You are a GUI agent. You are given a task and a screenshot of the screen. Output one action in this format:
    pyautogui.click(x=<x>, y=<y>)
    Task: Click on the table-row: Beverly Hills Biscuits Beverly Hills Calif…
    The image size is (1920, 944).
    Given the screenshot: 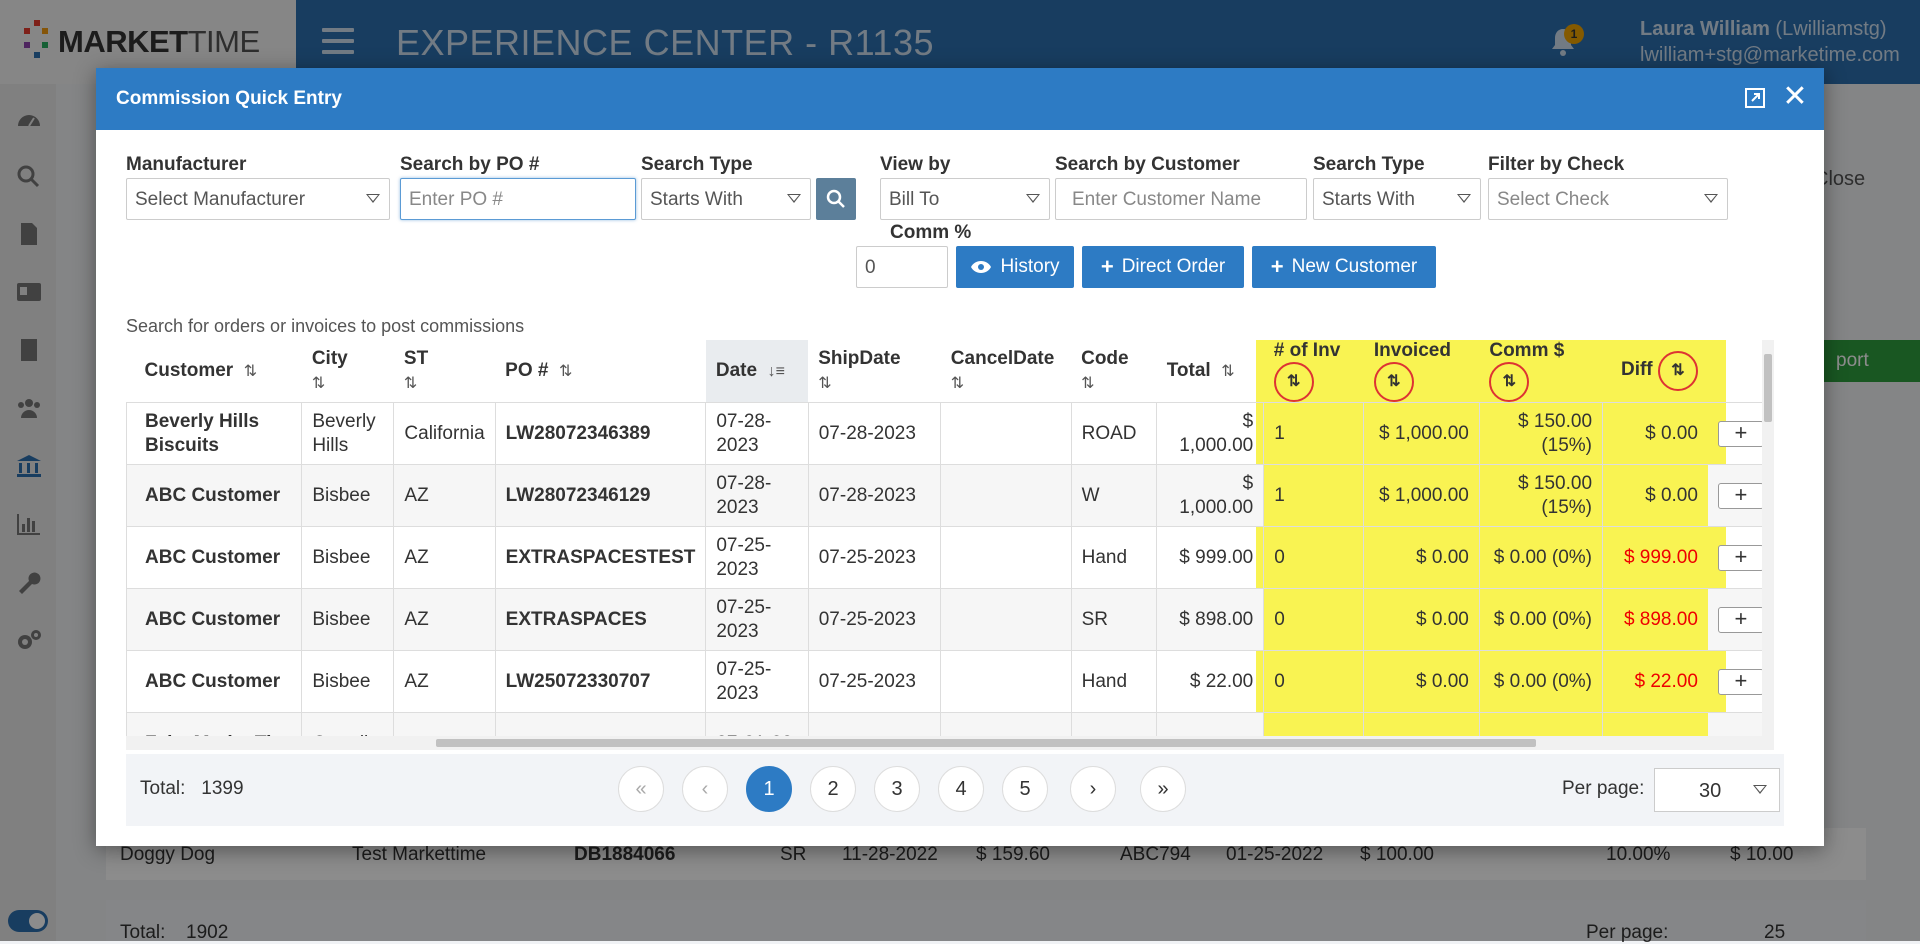 What is the action you would take?
    pyautogui.click(x=950, y=433)
    